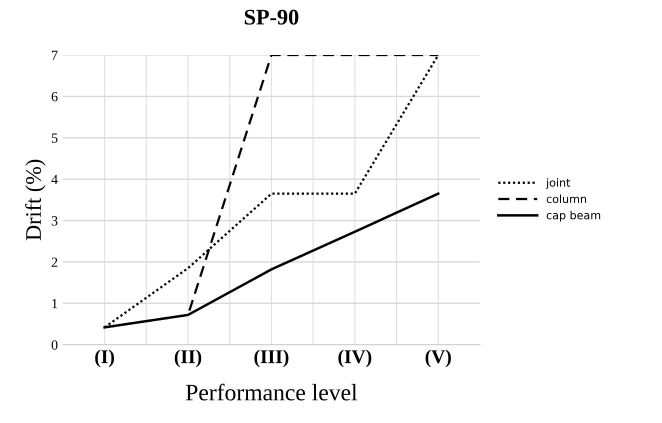  Describe the element at coordinates (55, 262) in the screenshot. I see `y-tick-label: 2` at that location.